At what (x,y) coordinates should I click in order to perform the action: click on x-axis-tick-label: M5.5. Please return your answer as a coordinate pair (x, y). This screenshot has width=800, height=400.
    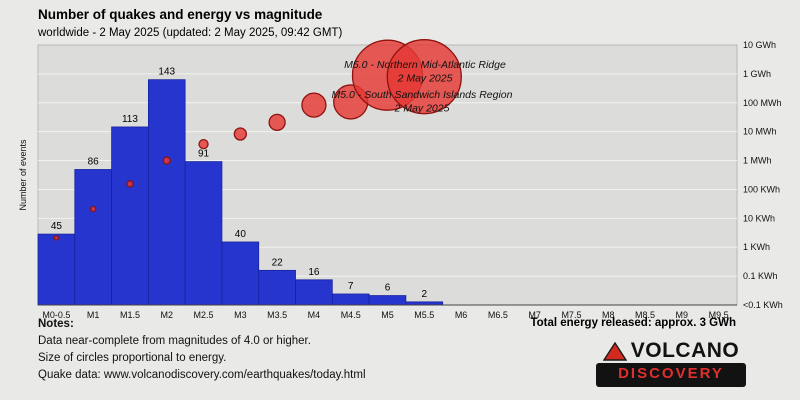
    Looking at the image, I should click on (424, 315).